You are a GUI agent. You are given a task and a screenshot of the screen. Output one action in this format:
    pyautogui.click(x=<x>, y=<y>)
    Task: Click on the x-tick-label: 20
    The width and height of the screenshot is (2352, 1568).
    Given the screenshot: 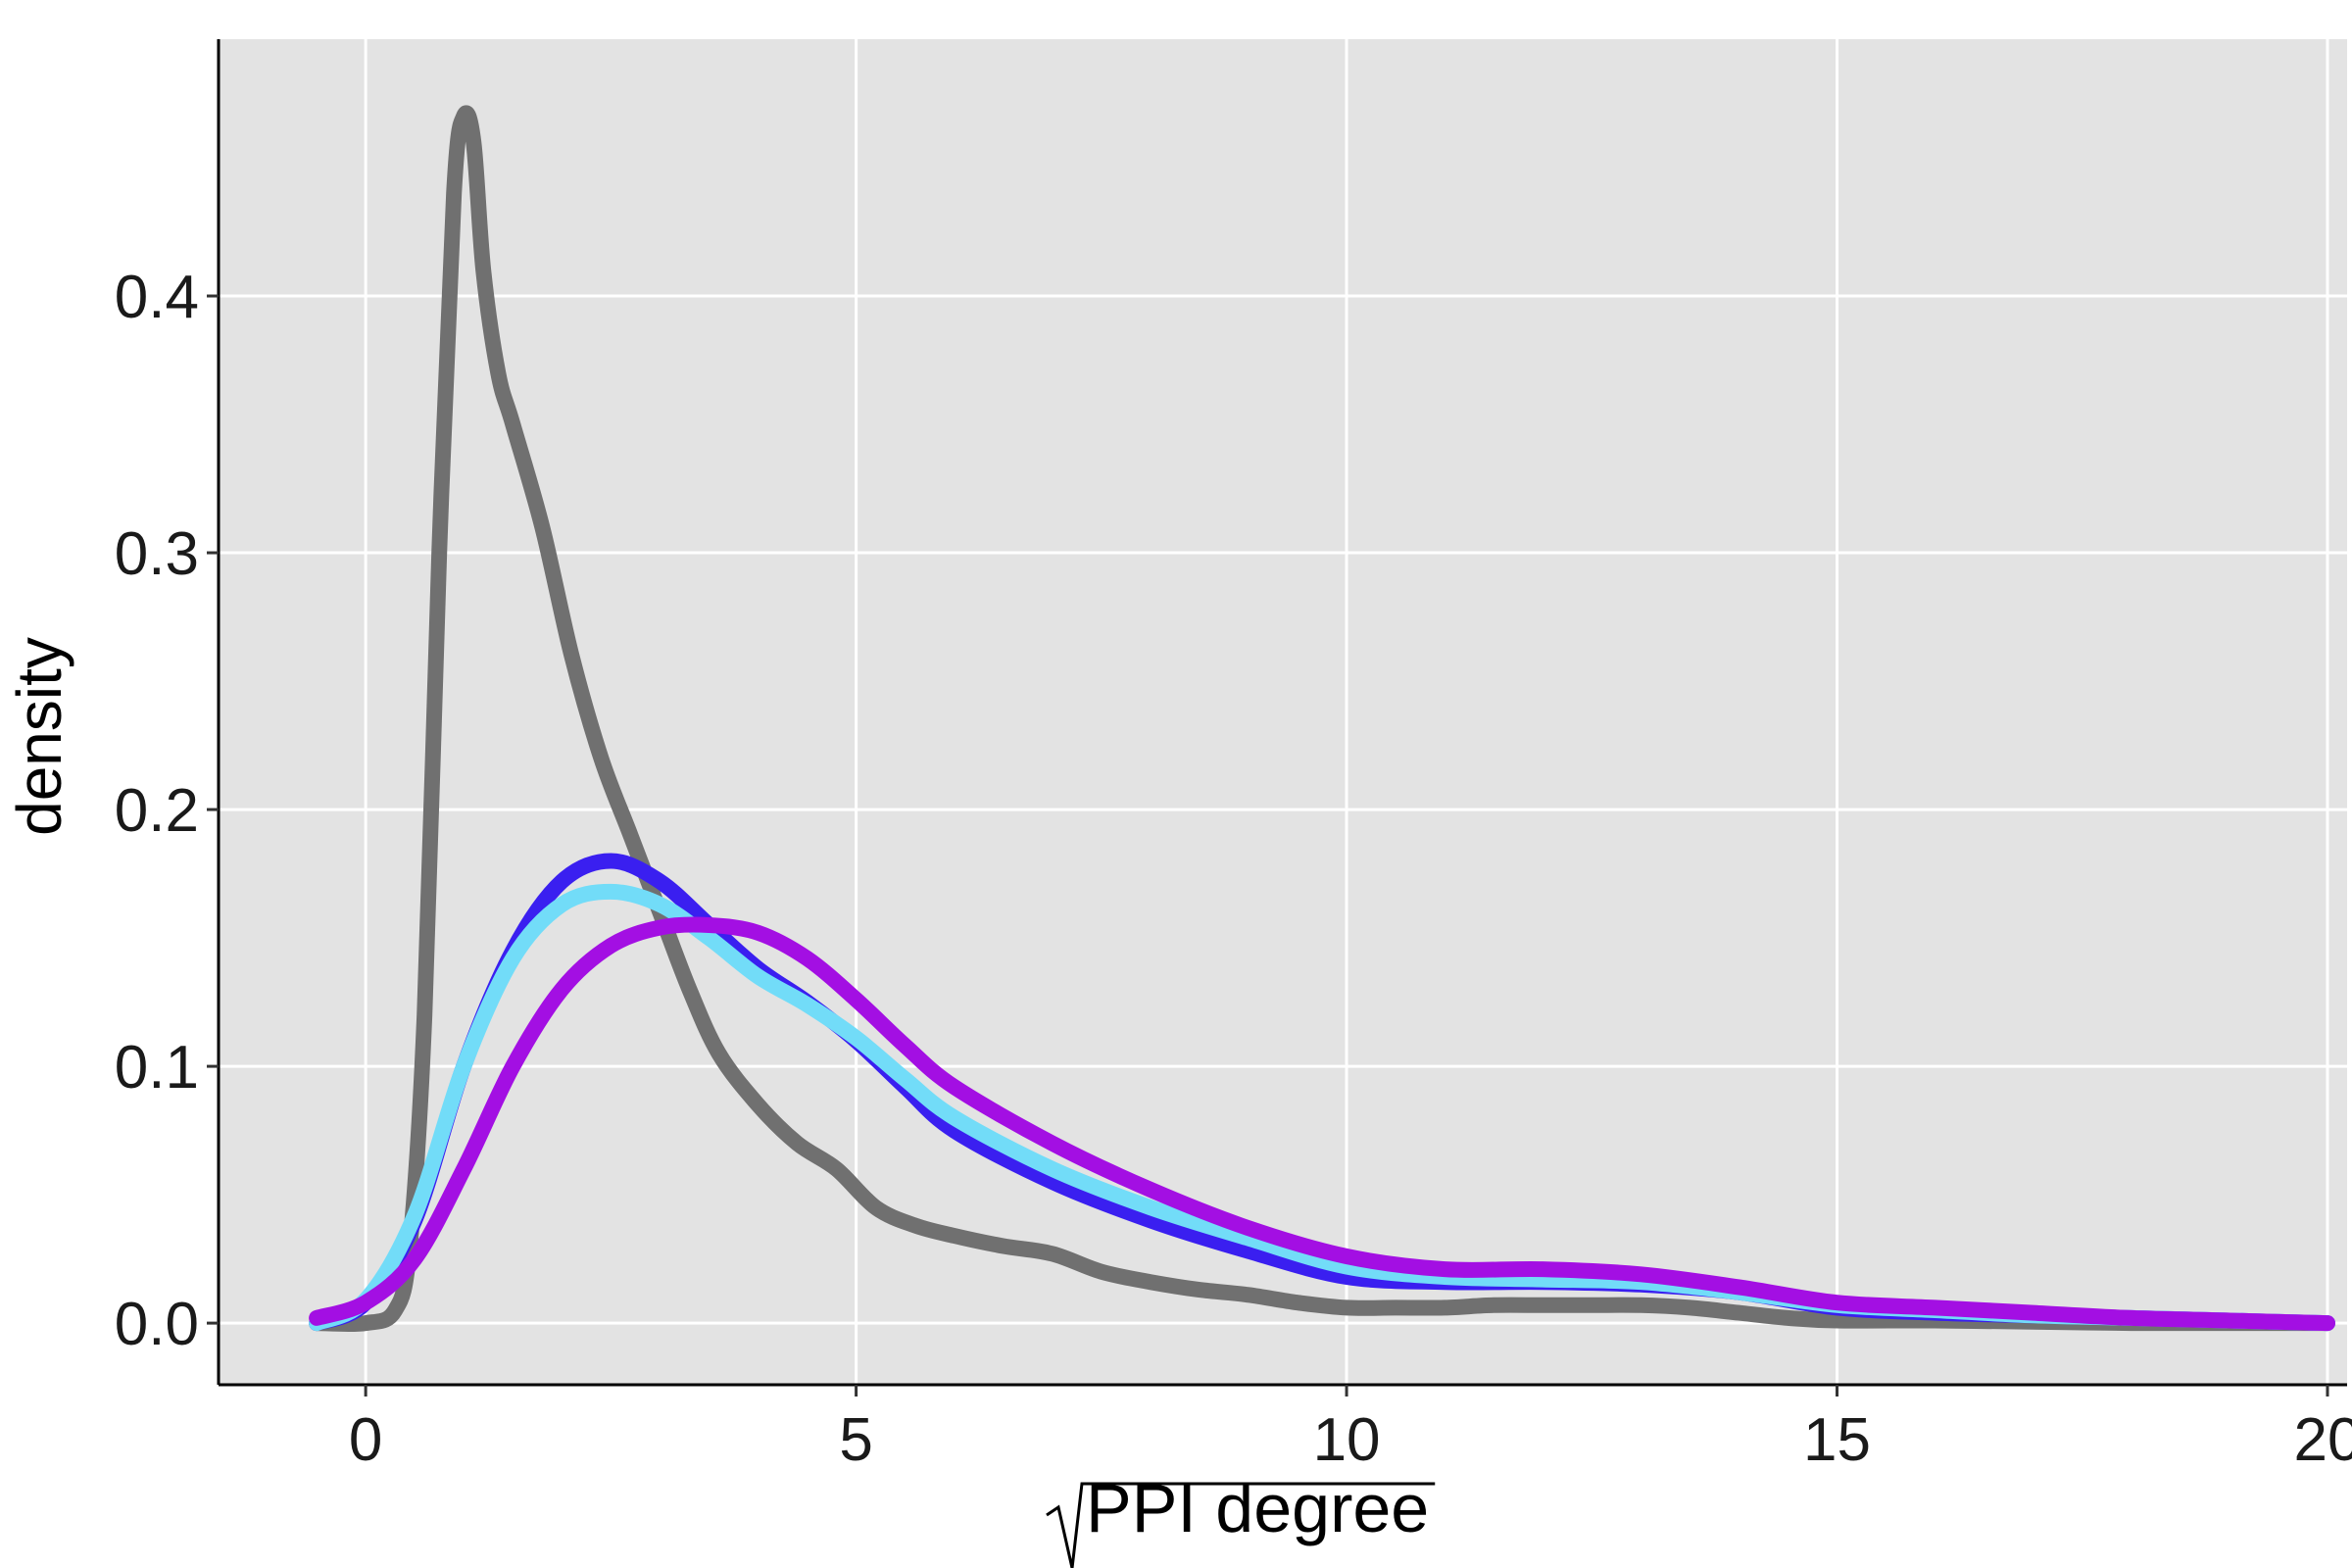 What is the action you would take?
    pyautogui.click(x=2322, y=1440)
    